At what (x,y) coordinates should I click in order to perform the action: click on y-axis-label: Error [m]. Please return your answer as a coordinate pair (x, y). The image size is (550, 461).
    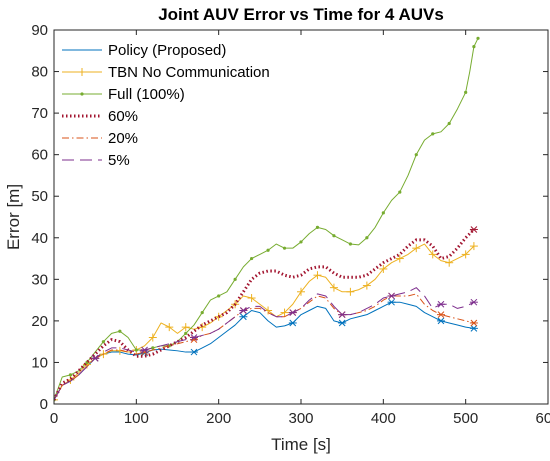
    Looking at the image, I should click on (13, 217).